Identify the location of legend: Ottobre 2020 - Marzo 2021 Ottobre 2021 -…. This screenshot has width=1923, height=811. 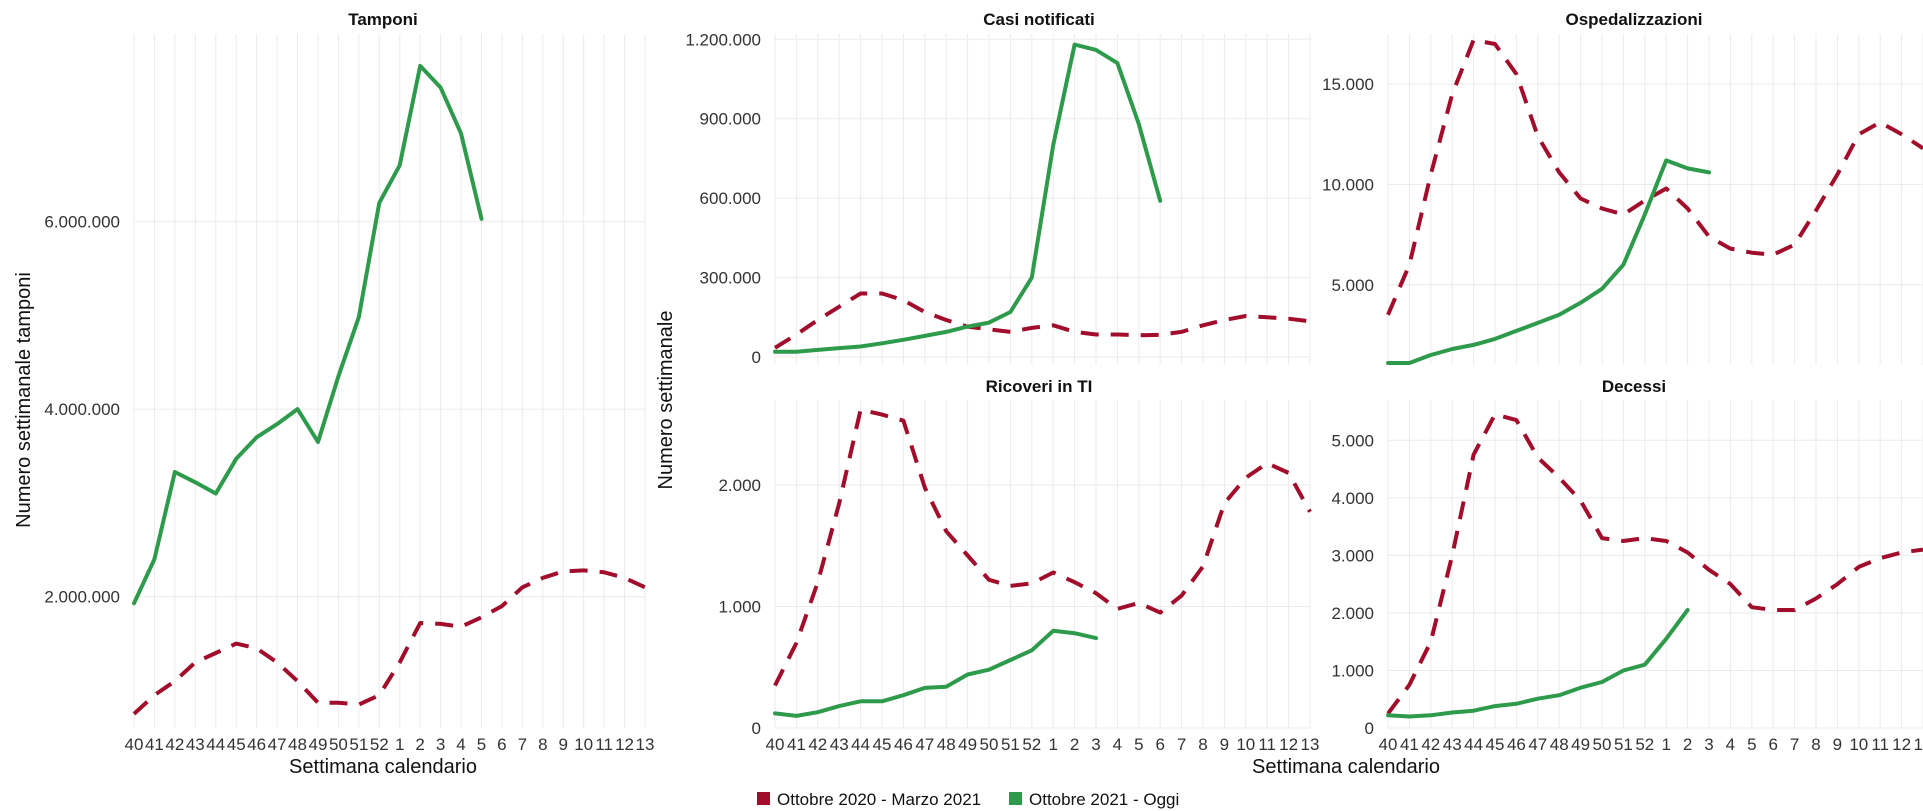
(968, 799).